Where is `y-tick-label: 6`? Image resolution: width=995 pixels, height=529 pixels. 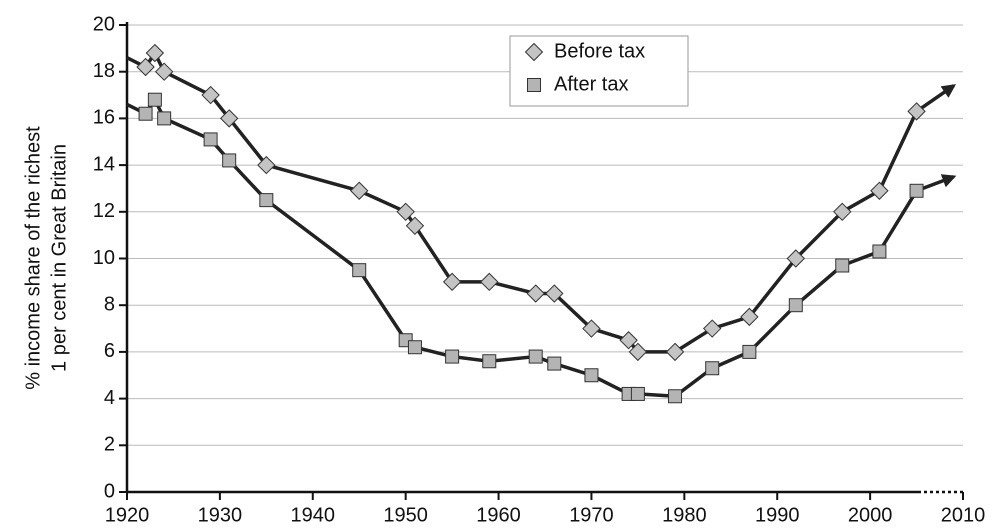
y-tick-label: 6 is located at coordinates (109, 351).